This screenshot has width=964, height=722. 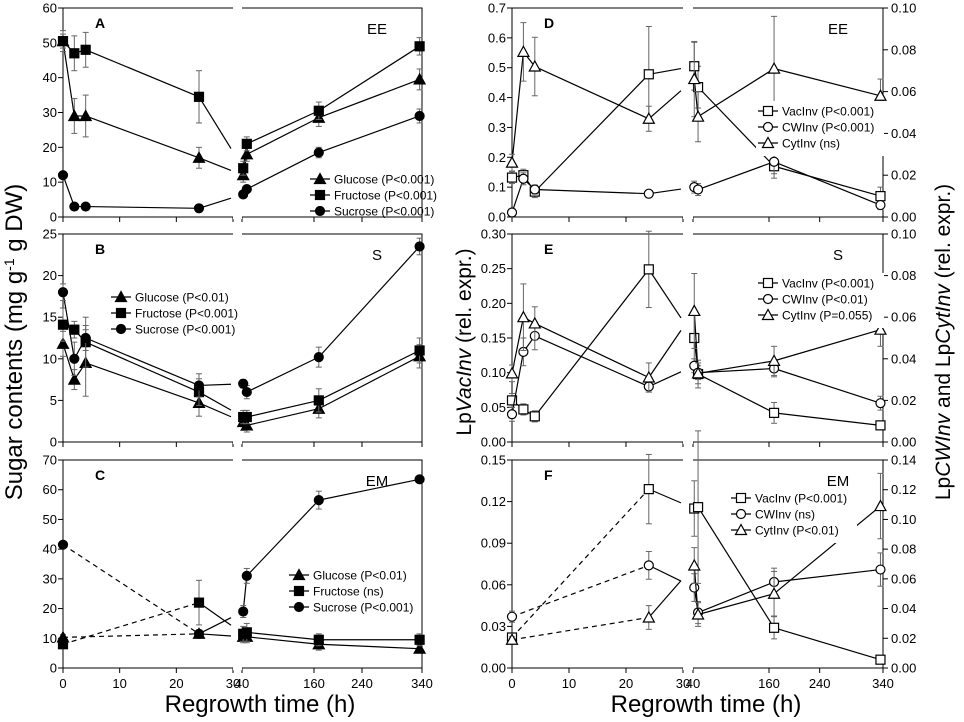 What do you see at coordinates (903, 460) in the screenshot?
I see `y2-tick-label: 0.14` at bounding box center [903, 460].